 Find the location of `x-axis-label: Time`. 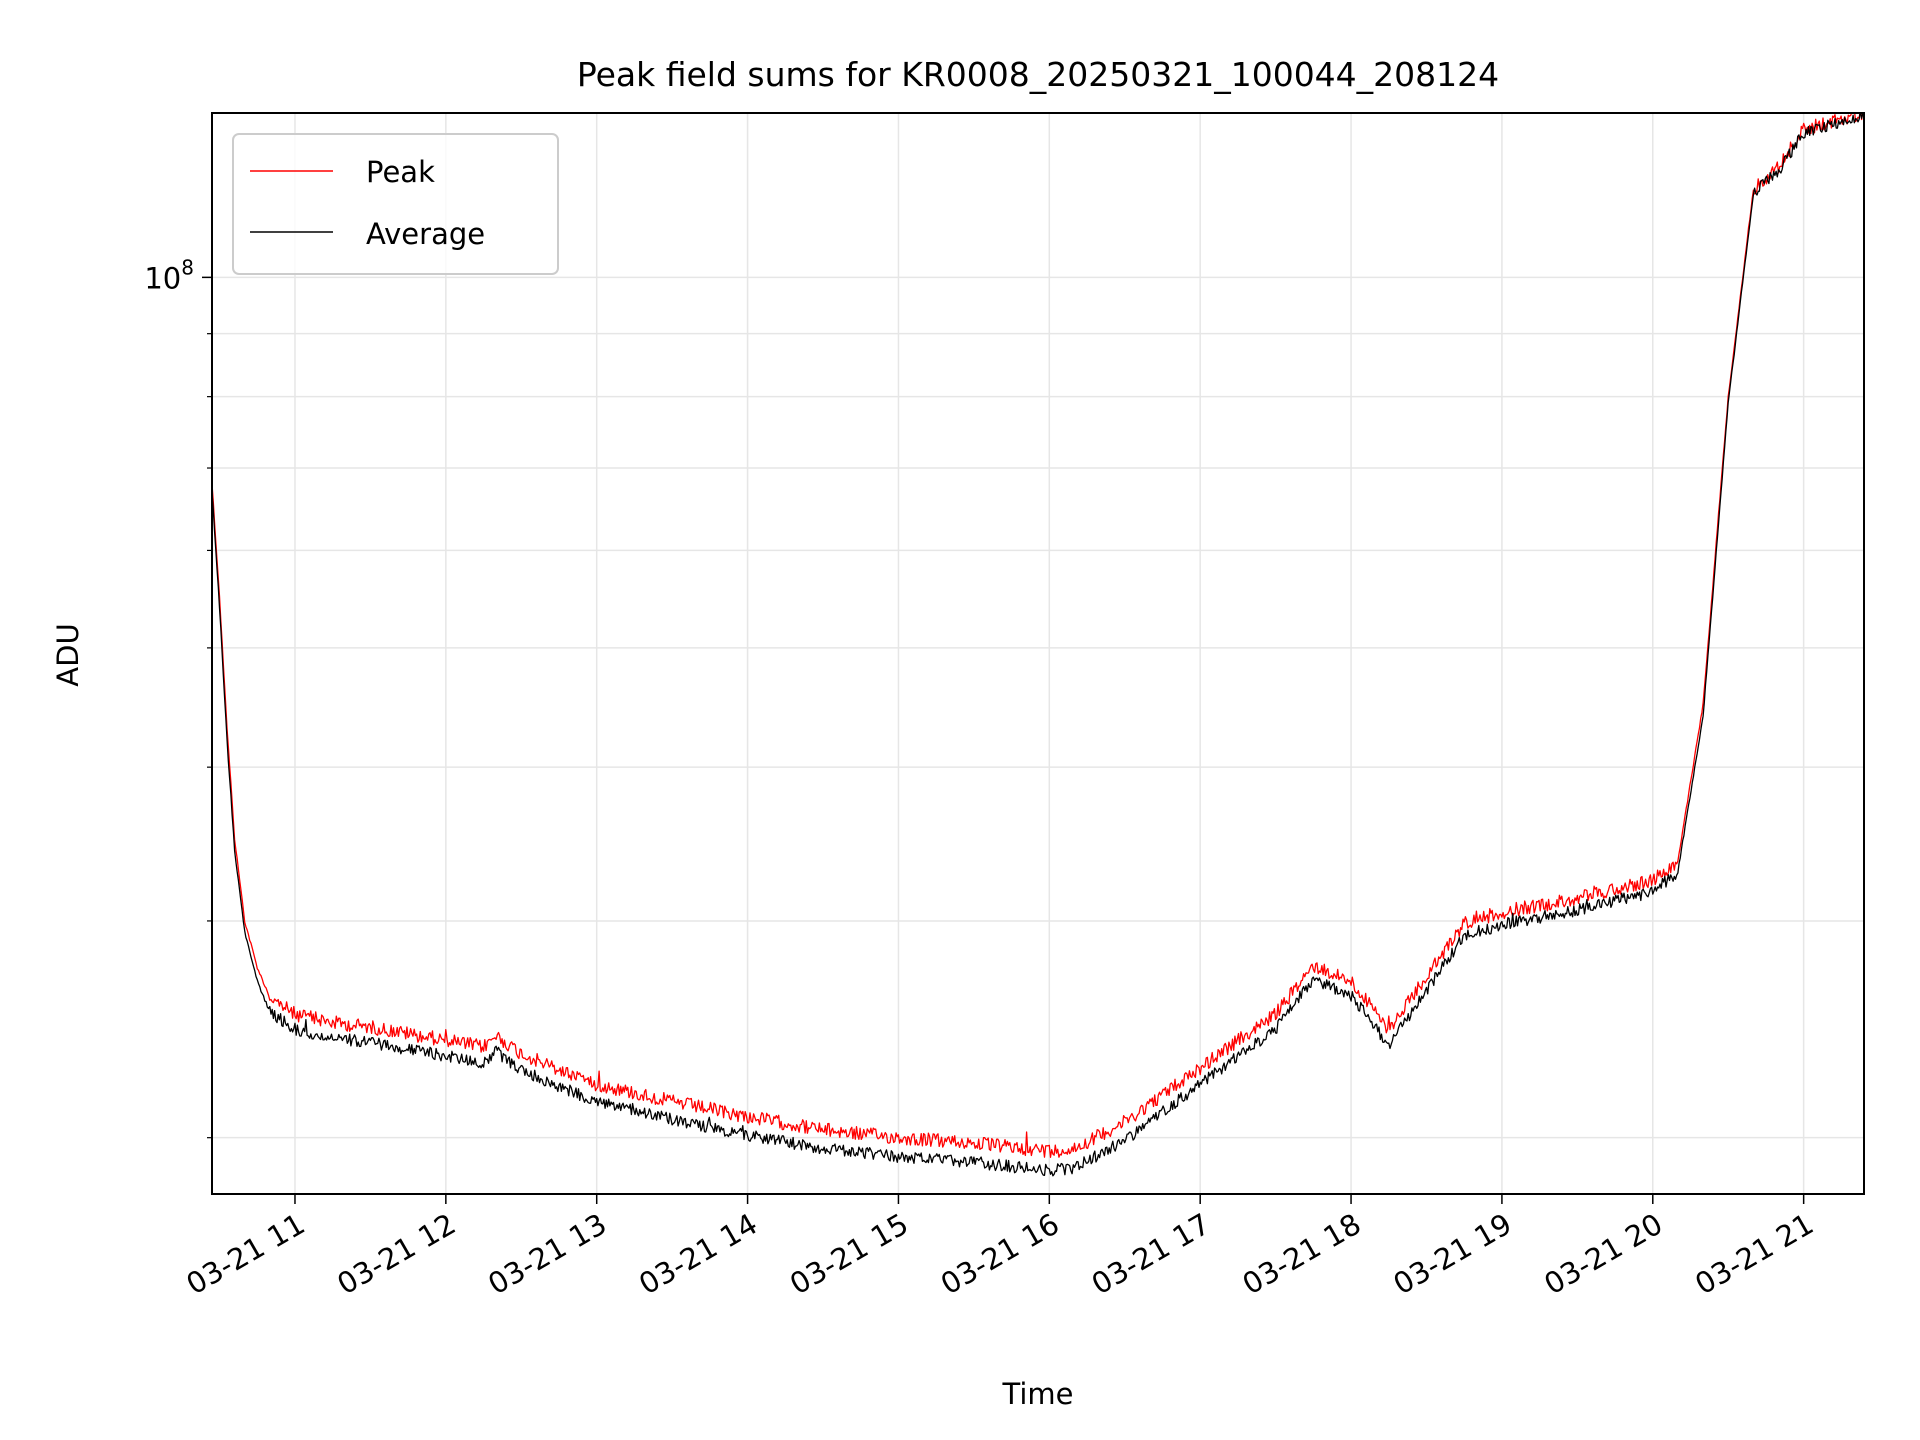

x-axis-label: Time is located at coordinates (1038, 1394).